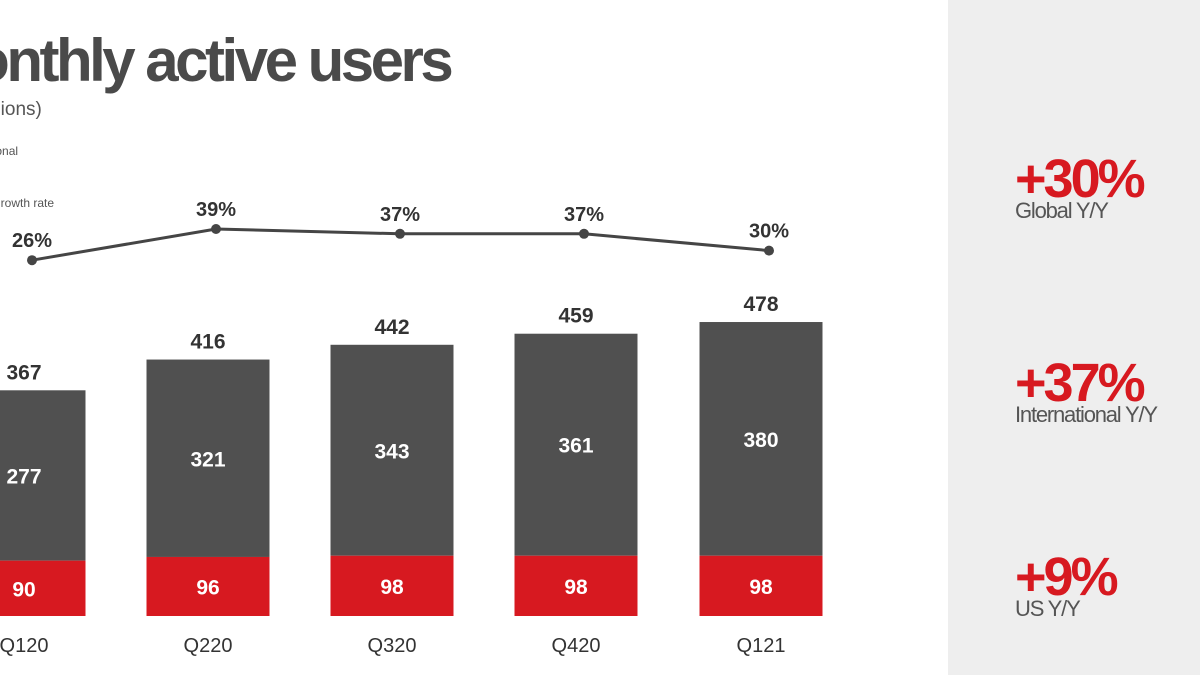 The image size is (1200, 675). I want to click on stat-global-label: Global Y/Y, so click(1062, 210).